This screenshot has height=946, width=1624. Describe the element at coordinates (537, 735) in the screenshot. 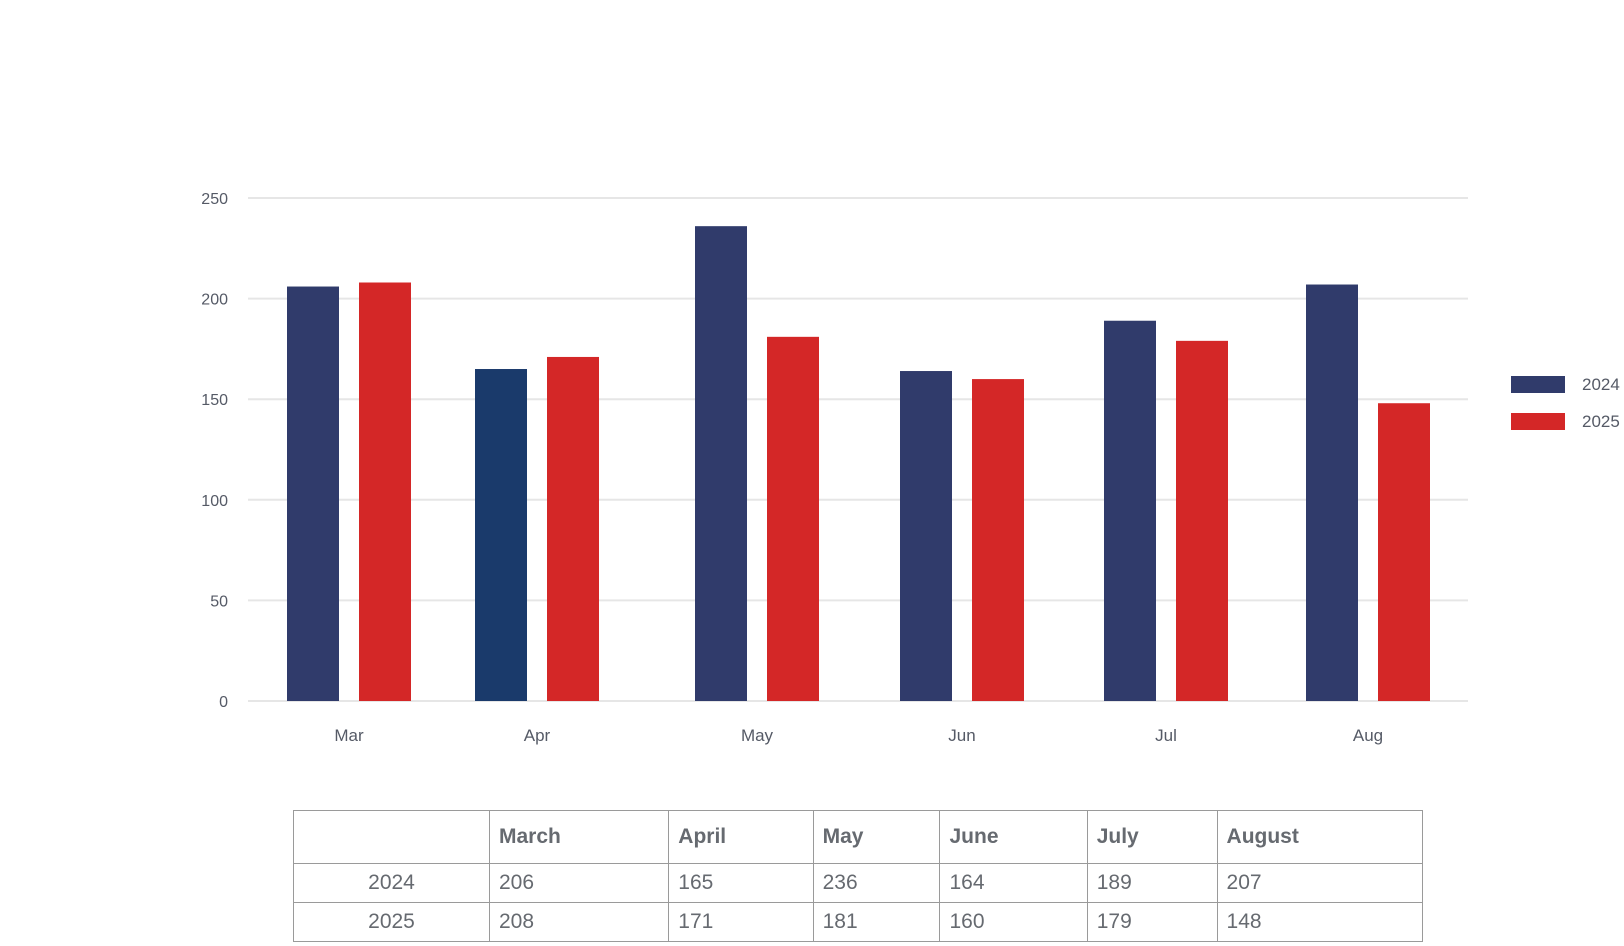

I see `x-tick-label: Apr` at that location.